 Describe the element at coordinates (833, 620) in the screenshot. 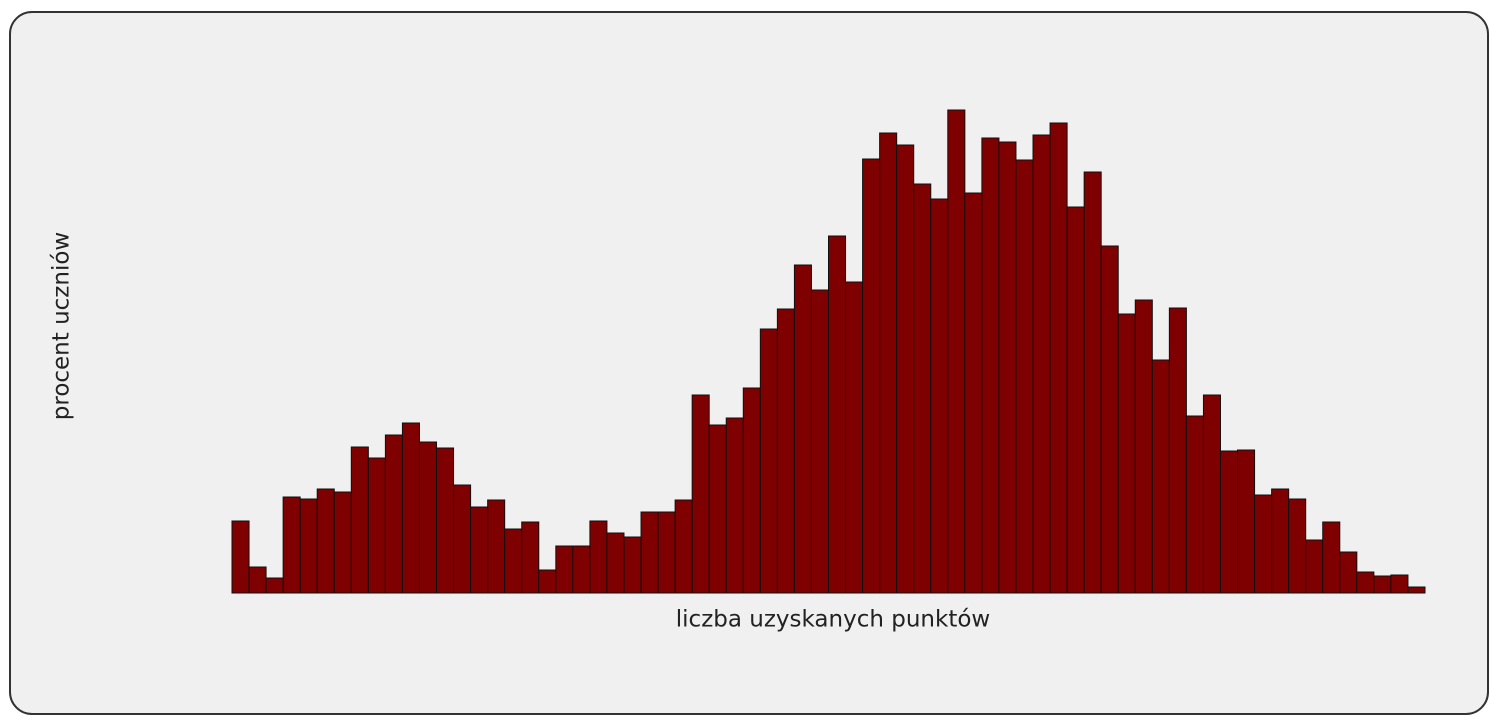

I see `x-axis-label: liczba uzyskanych punktów` at that location.